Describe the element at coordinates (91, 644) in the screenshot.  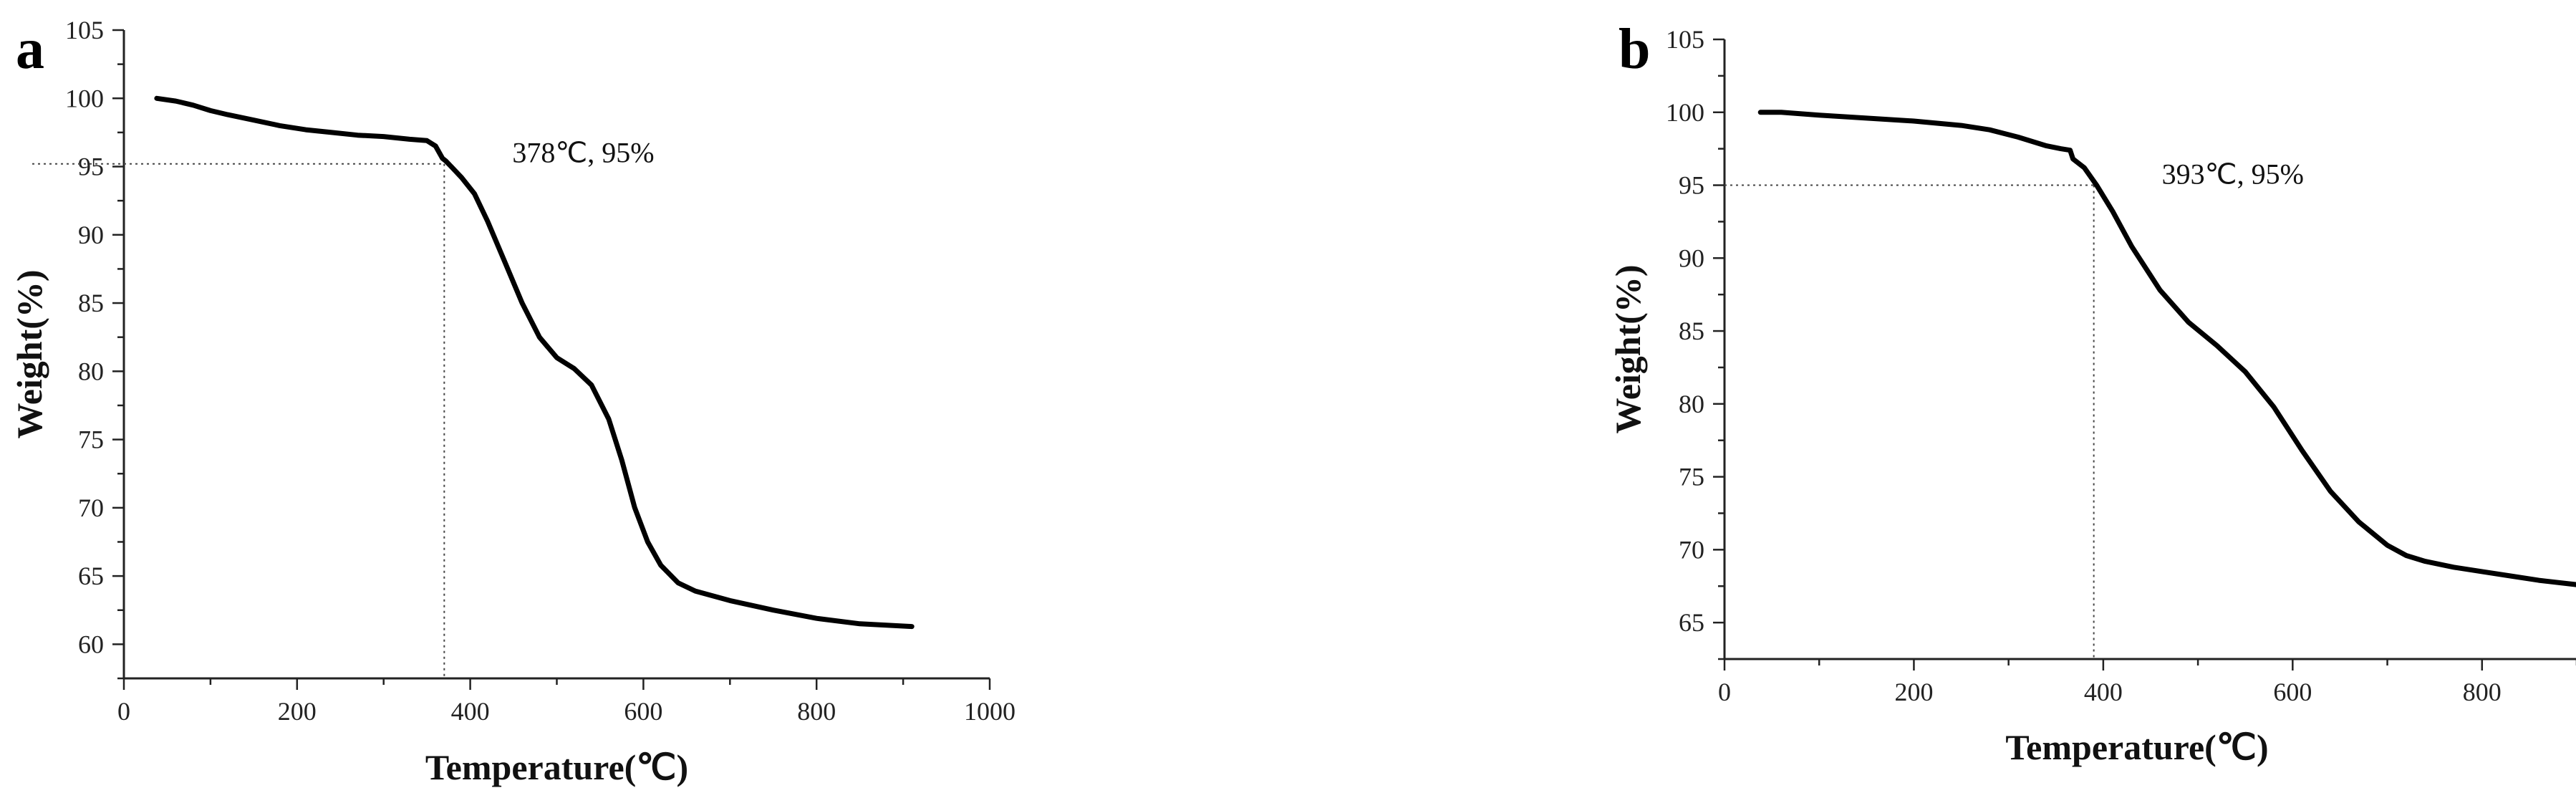
I see `y-tick-label: 60` at that location.